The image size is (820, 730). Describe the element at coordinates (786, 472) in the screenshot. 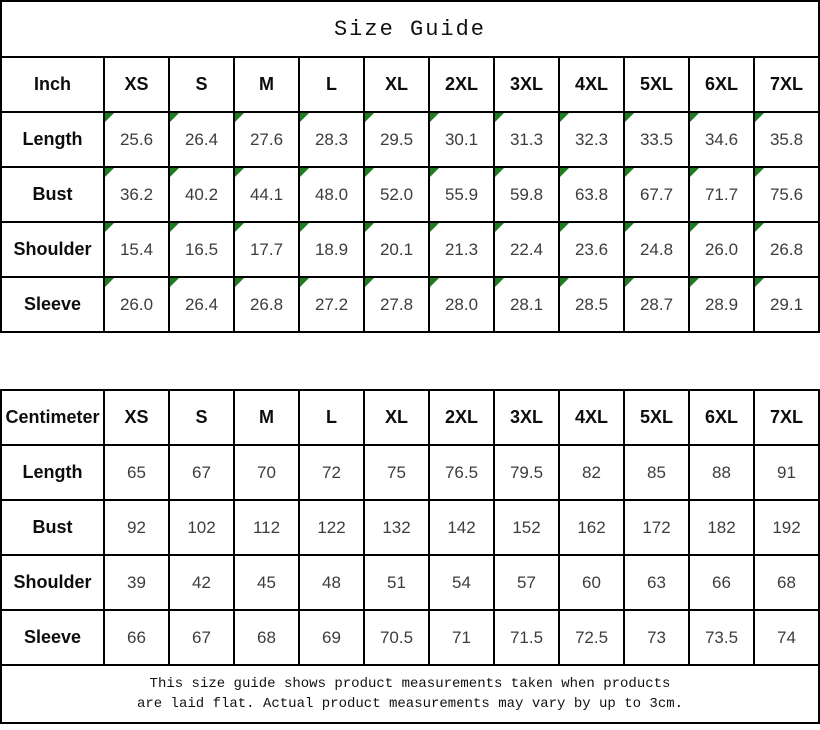

I see `value-cell: 91` at that location.